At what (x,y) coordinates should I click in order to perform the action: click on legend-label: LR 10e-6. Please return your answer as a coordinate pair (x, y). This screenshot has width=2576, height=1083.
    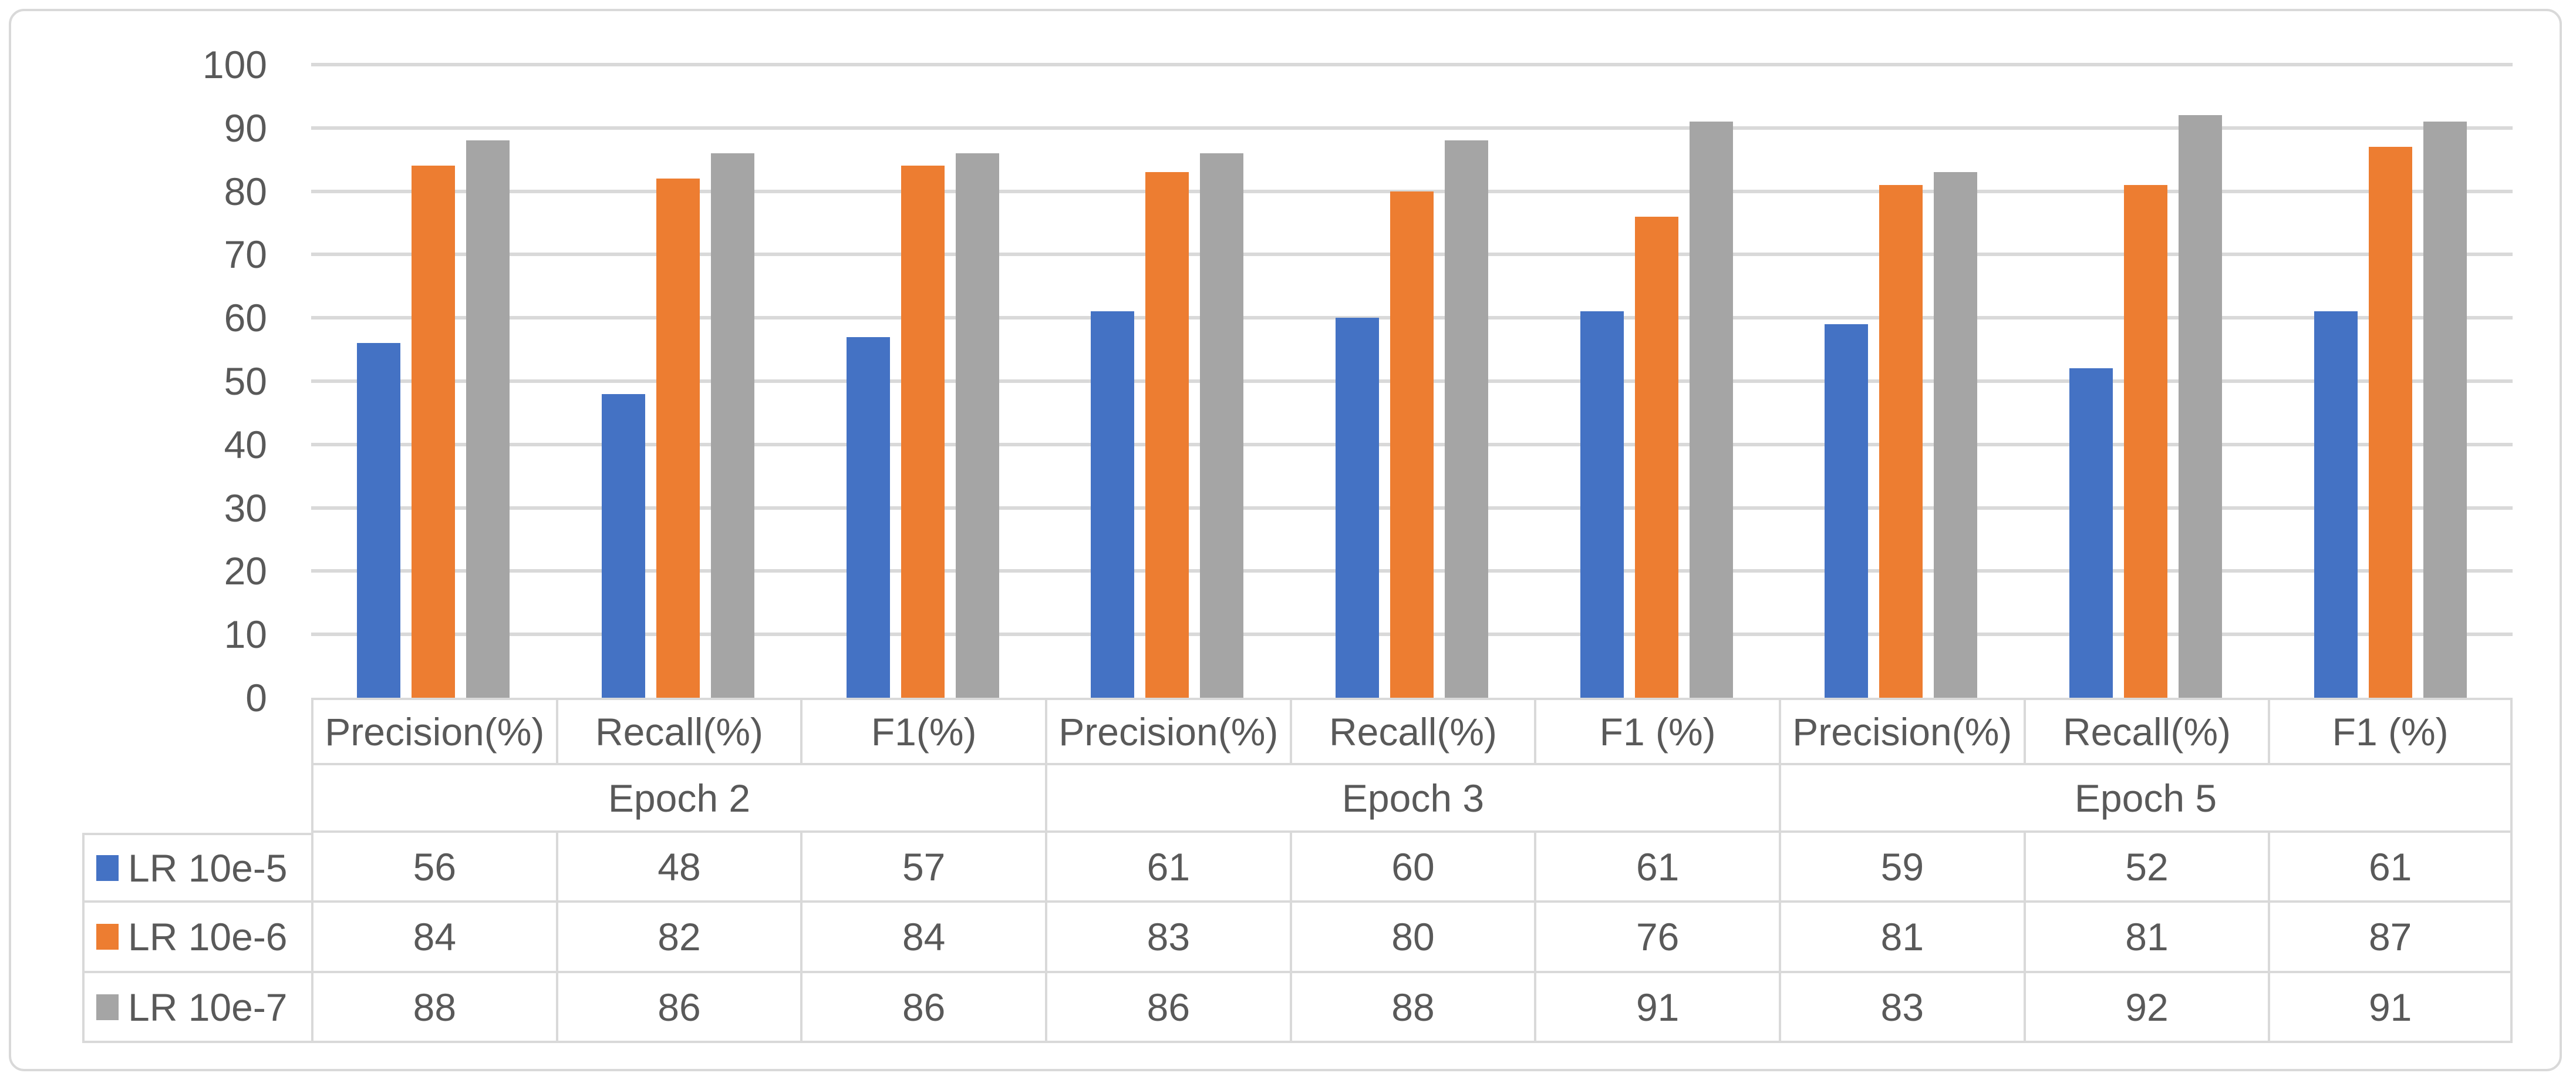
    Looking at the image, I should click on (208, 936).